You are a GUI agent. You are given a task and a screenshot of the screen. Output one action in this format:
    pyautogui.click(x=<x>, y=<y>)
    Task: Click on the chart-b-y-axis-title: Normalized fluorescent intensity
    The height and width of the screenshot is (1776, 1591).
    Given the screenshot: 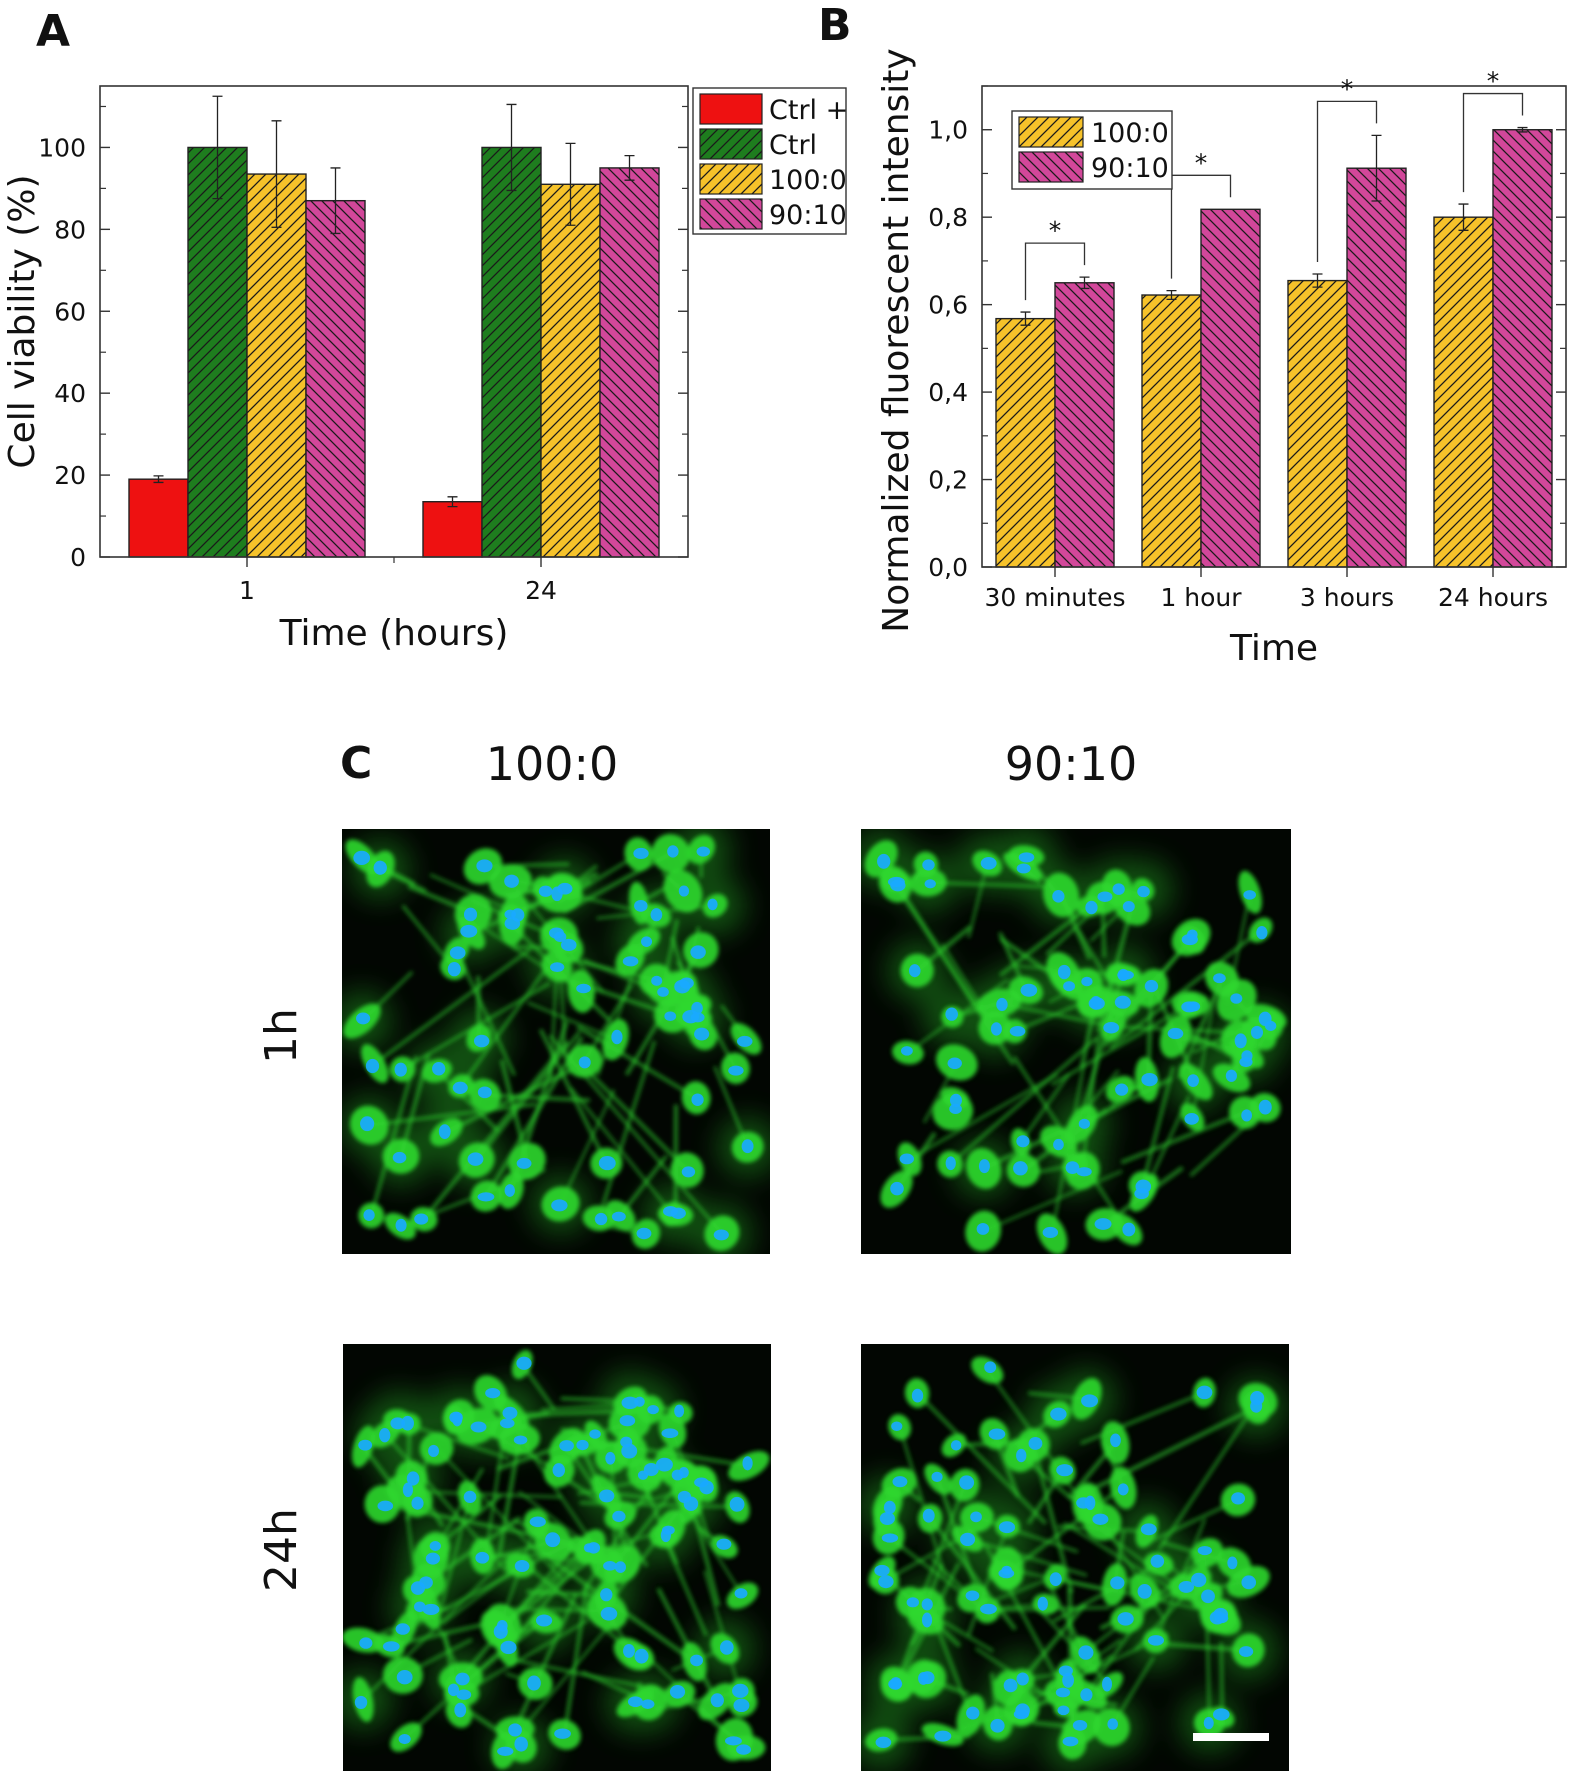 What is the action you would take?
    pyautogui.click(x=896, y=340)
    